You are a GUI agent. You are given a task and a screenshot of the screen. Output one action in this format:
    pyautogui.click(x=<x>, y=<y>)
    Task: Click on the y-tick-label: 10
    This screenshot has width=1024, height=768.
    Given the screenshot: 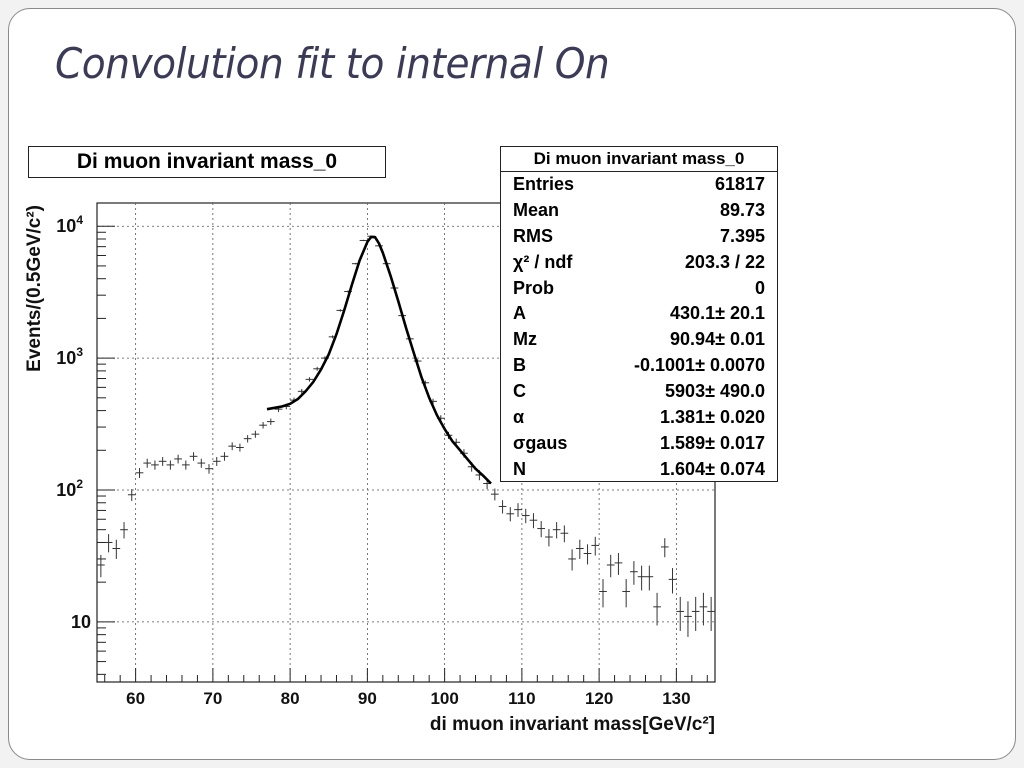 What is the action you would take?
    pyautogui.click(x=81, y=622)
    